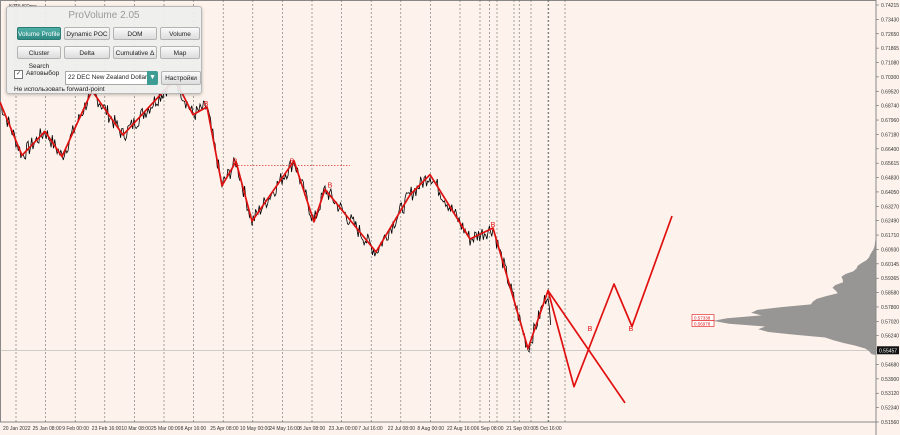 The image size is (900, 435). I want to click on cluster-search-button: Cluster Search, so click(39, 58).